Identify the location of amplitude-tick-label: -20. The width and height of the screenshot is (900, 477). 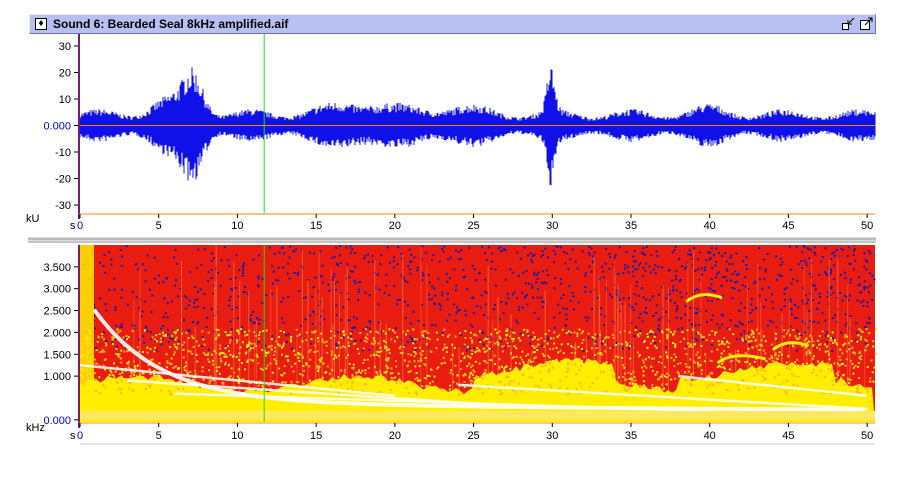
(63, 180).